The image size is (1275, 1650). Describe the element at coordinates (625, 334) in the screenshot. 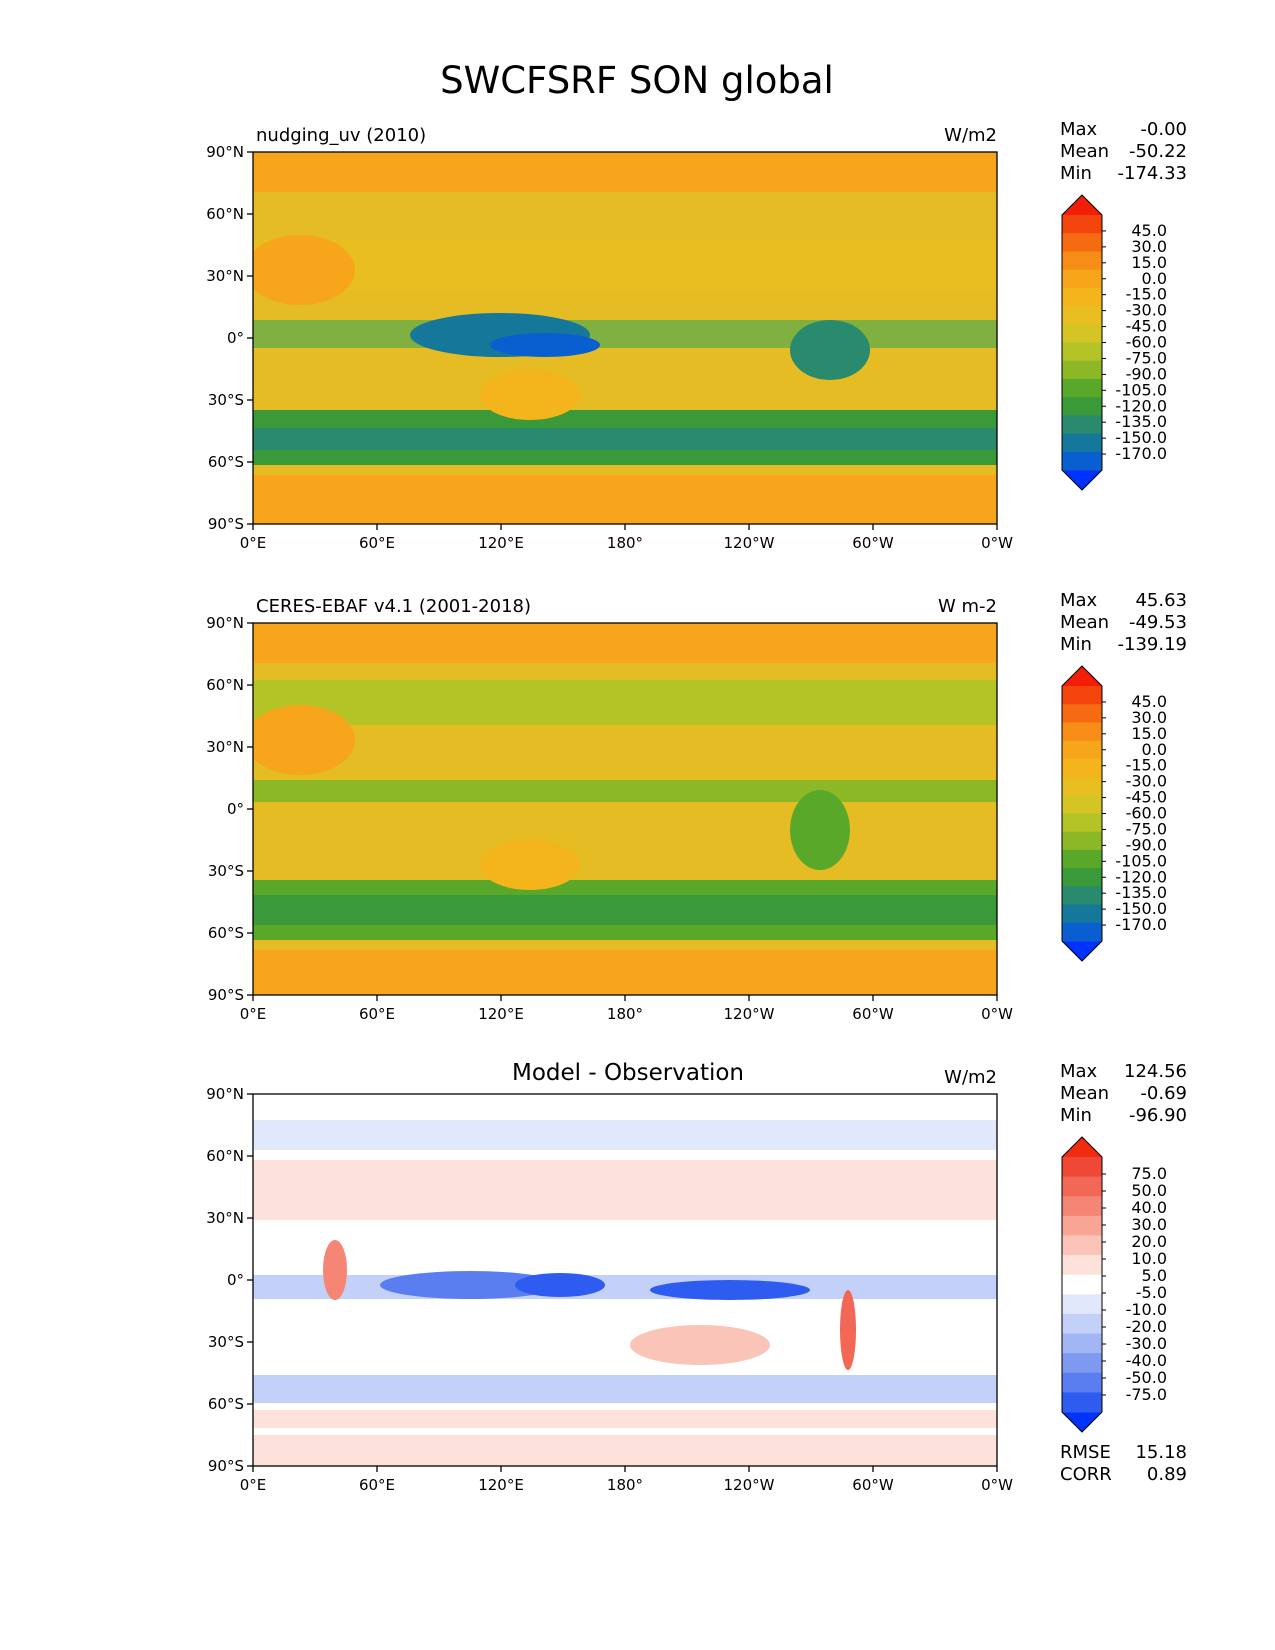

I see `itcz-band` at that location.